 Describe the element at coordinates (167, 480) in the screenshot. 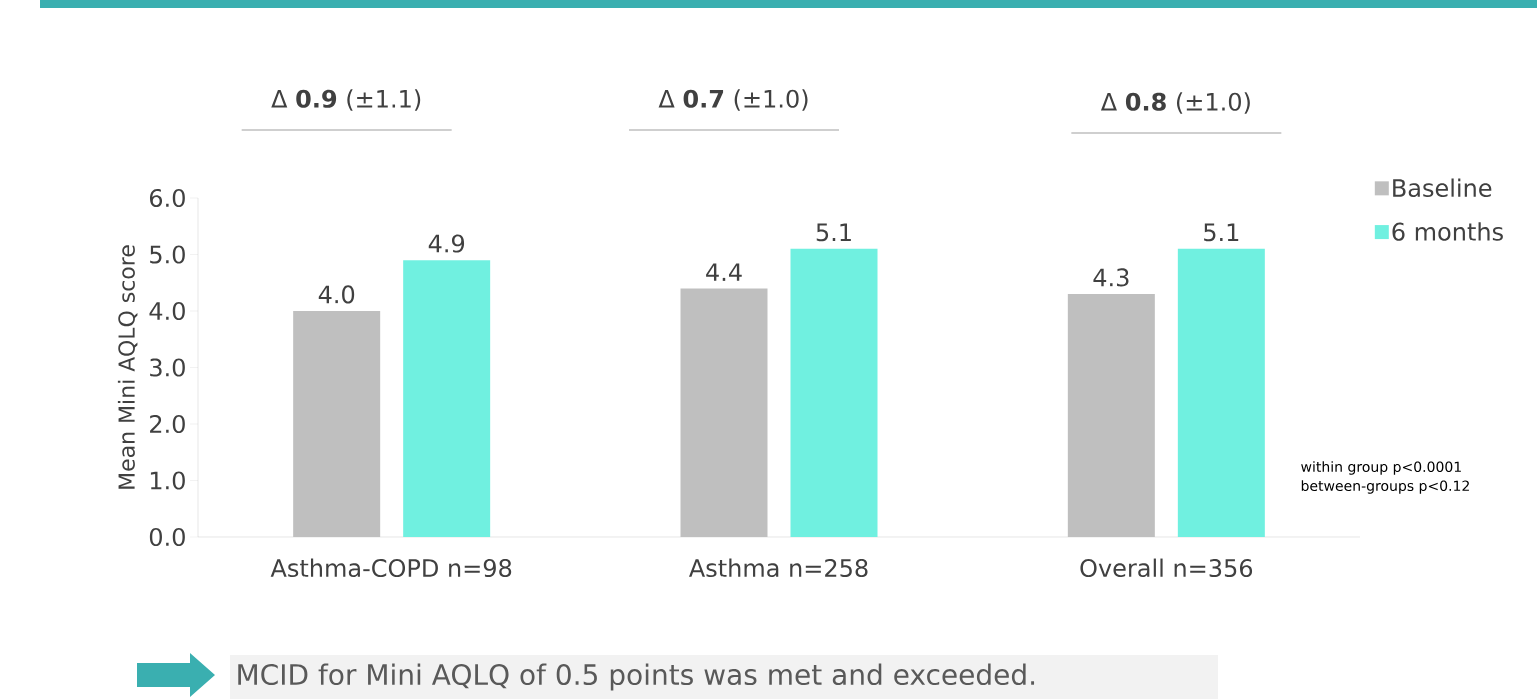

I see `y-tick-label: 1.0` at that location.